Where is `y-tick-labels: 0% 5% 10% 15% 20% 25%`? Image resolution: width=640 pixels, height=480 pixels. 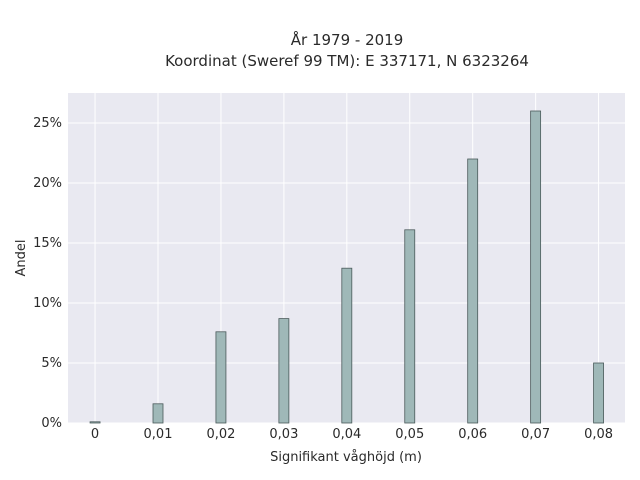 y-tick-labels: 0% 5% 10% 15% 20% 25% is located at coordinates (47, 273).